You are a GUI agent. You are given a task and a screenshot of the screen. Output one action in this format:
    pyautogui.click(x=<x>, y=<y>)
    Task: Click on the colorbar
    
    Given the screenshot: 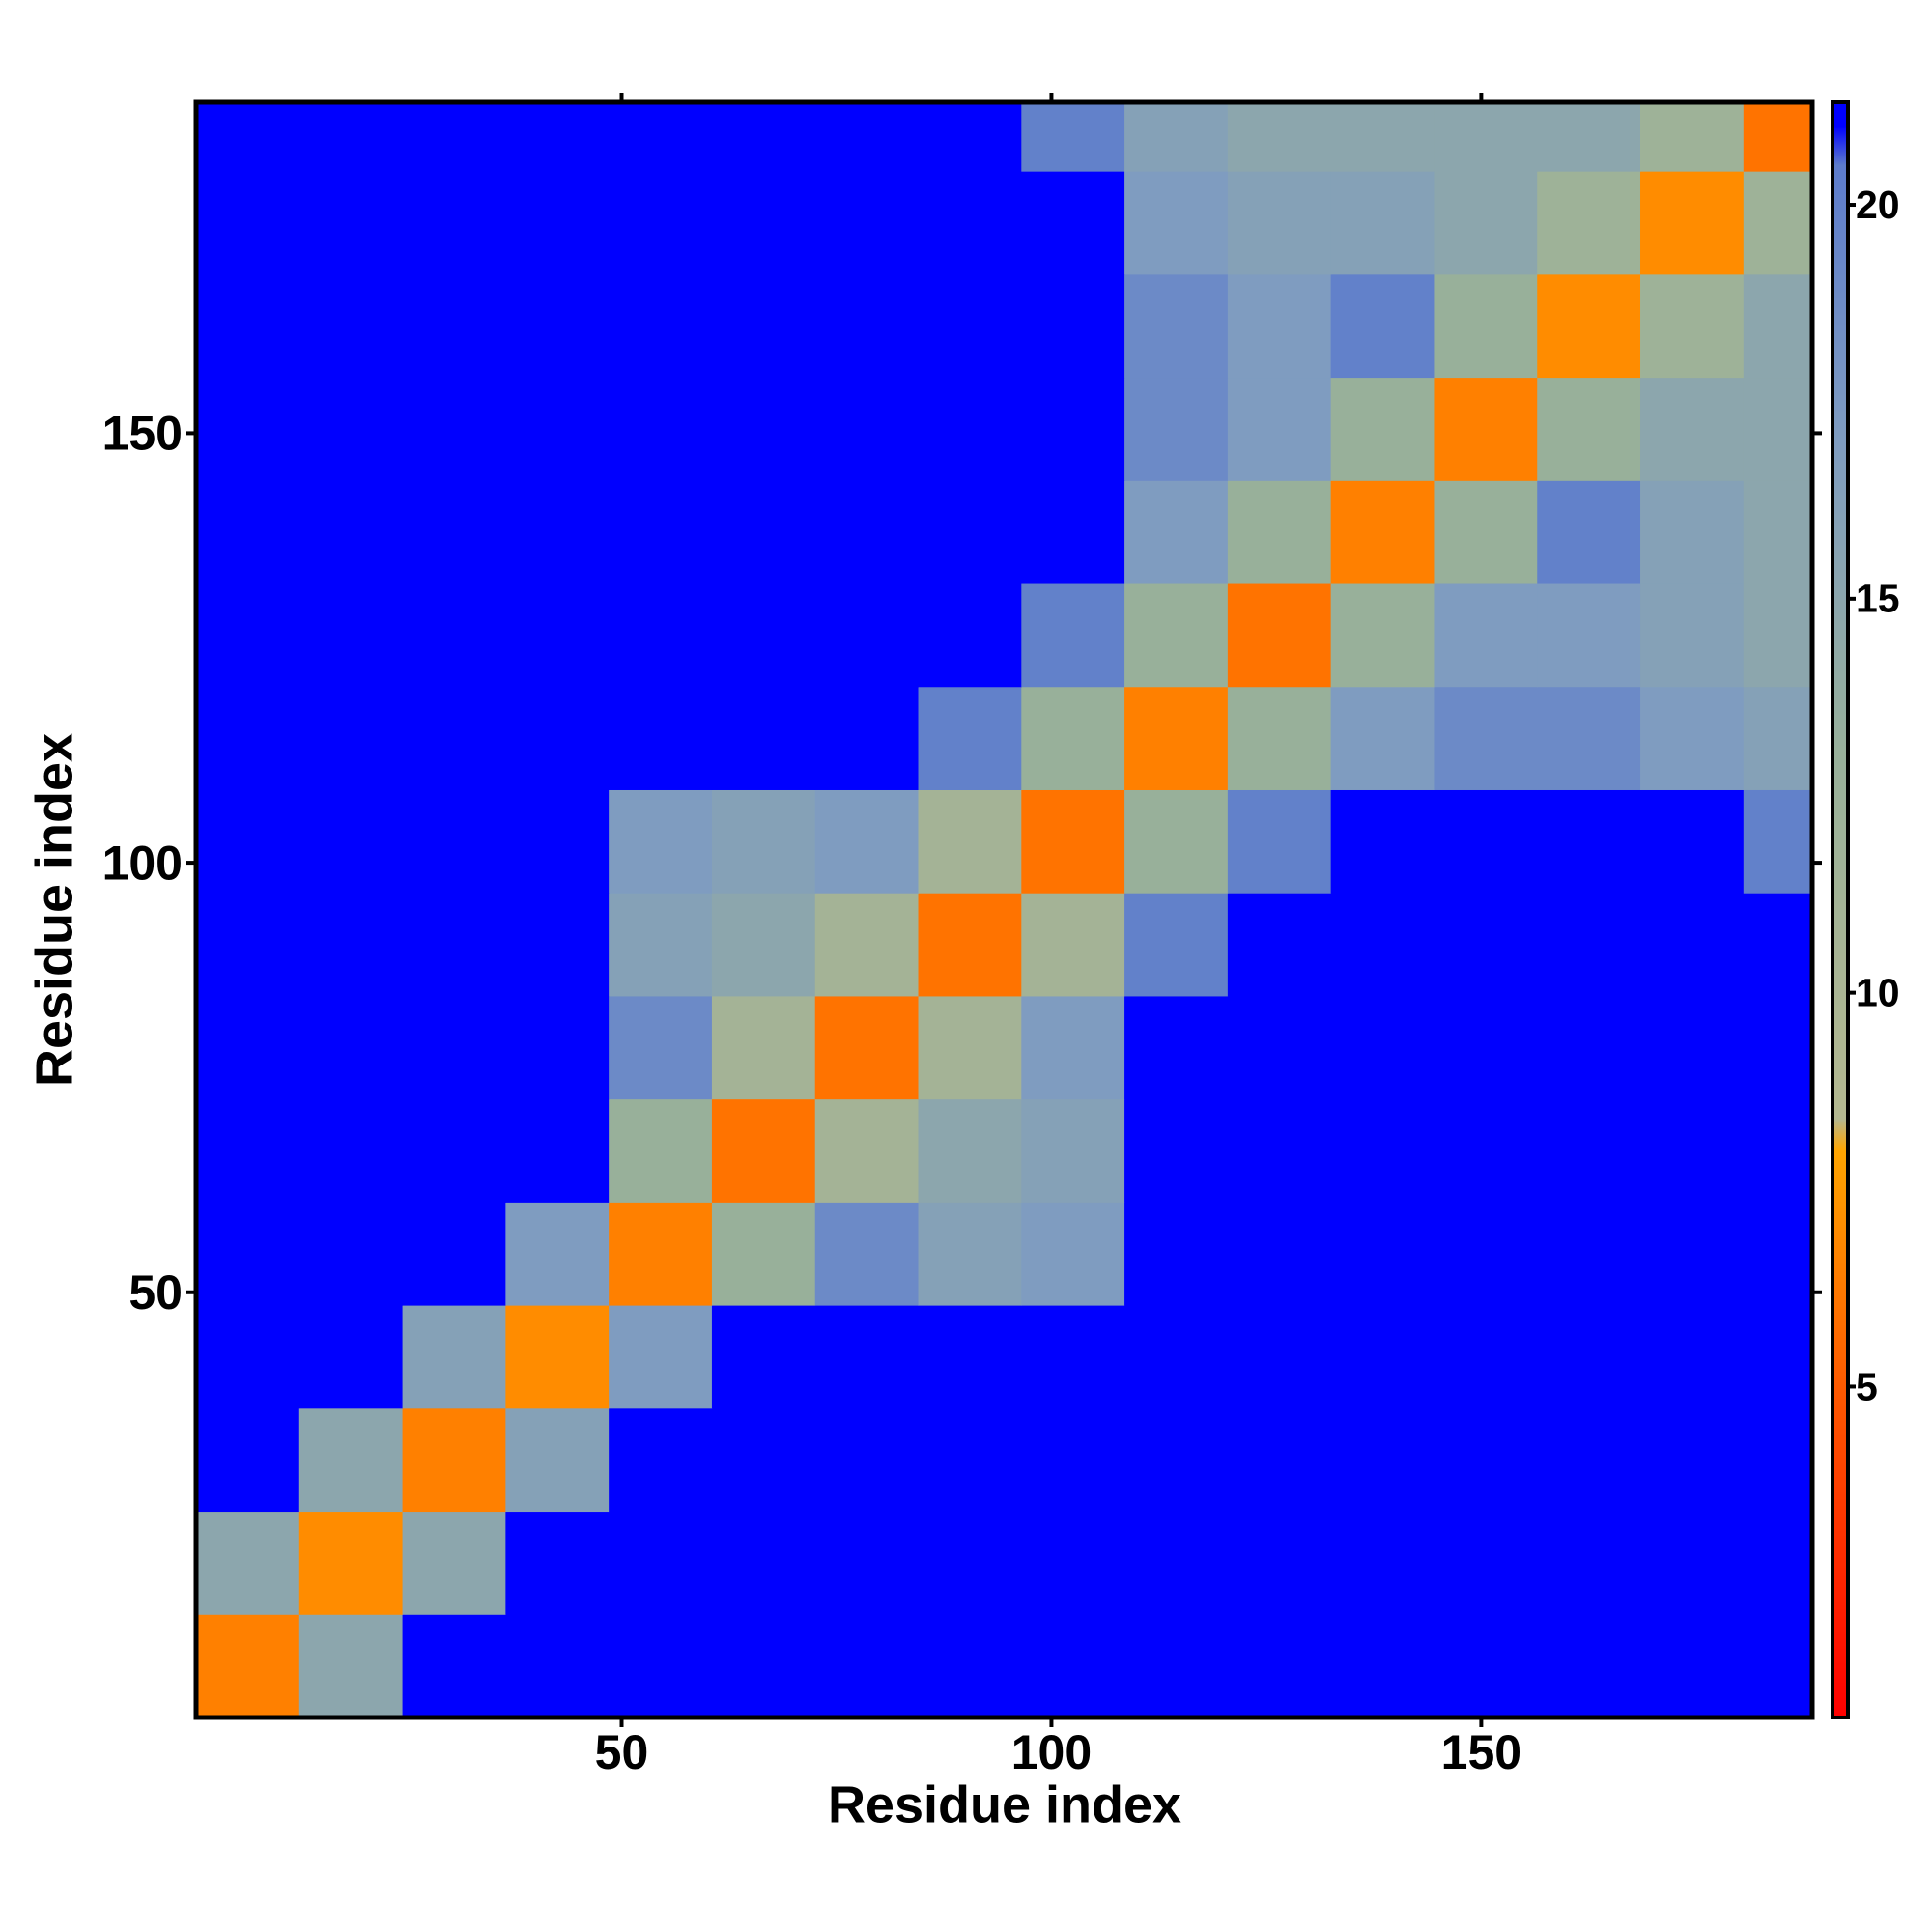 What is the action you would take?
    pyautogui.click(x=1840, y=909)
    